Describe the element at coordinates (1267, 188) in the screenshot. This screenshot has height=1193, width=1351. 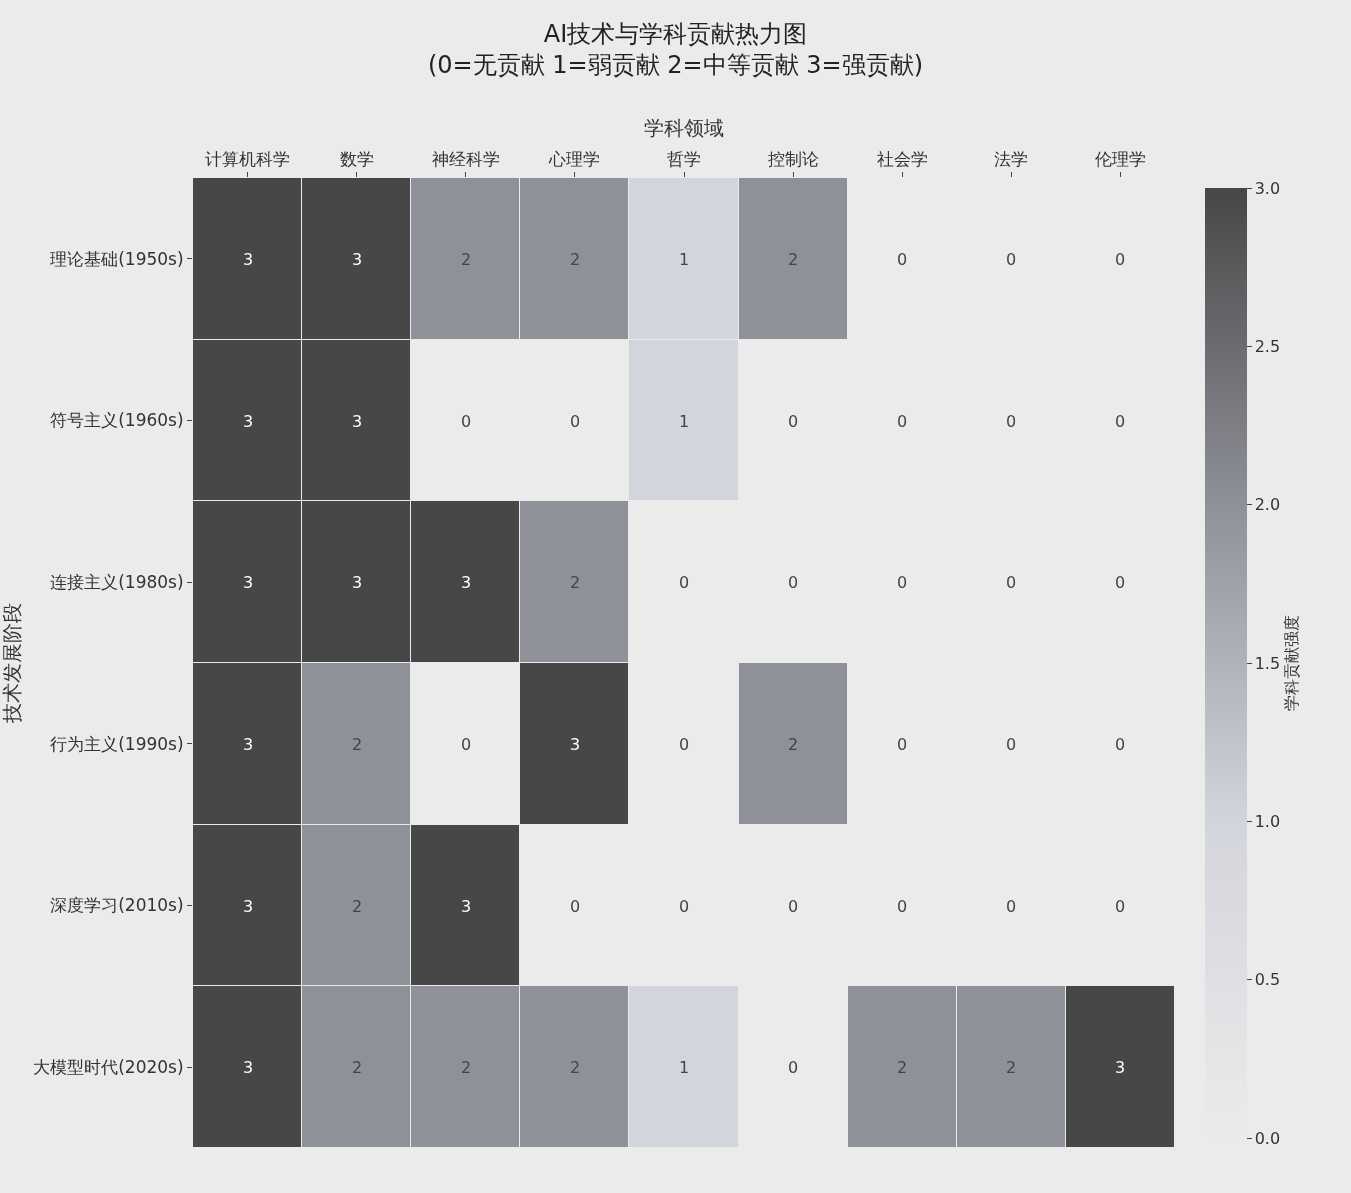
I see `color-bar-label: 3.0` at that location.